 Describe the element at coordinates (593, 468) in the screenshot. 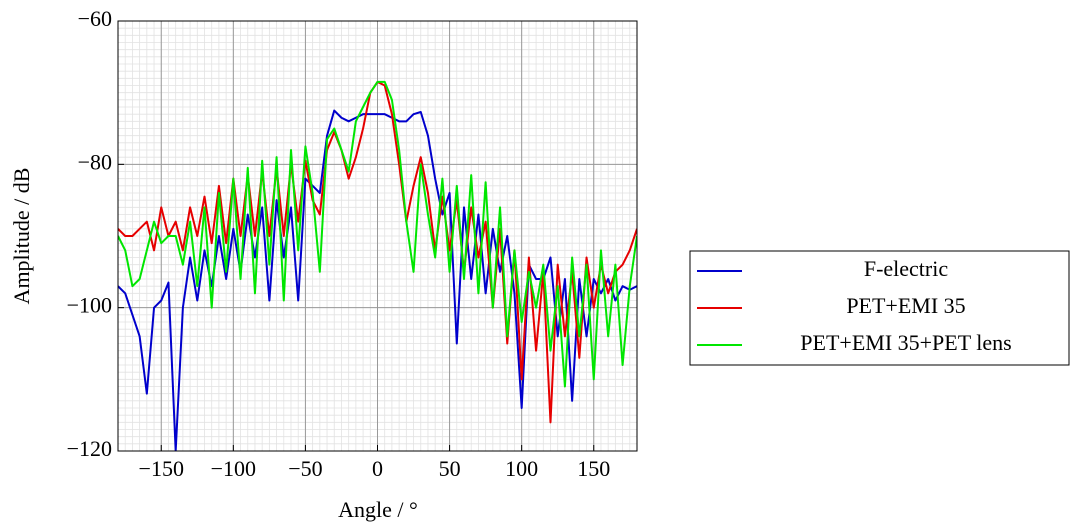

I see `x-tick-label: 150` at that location.